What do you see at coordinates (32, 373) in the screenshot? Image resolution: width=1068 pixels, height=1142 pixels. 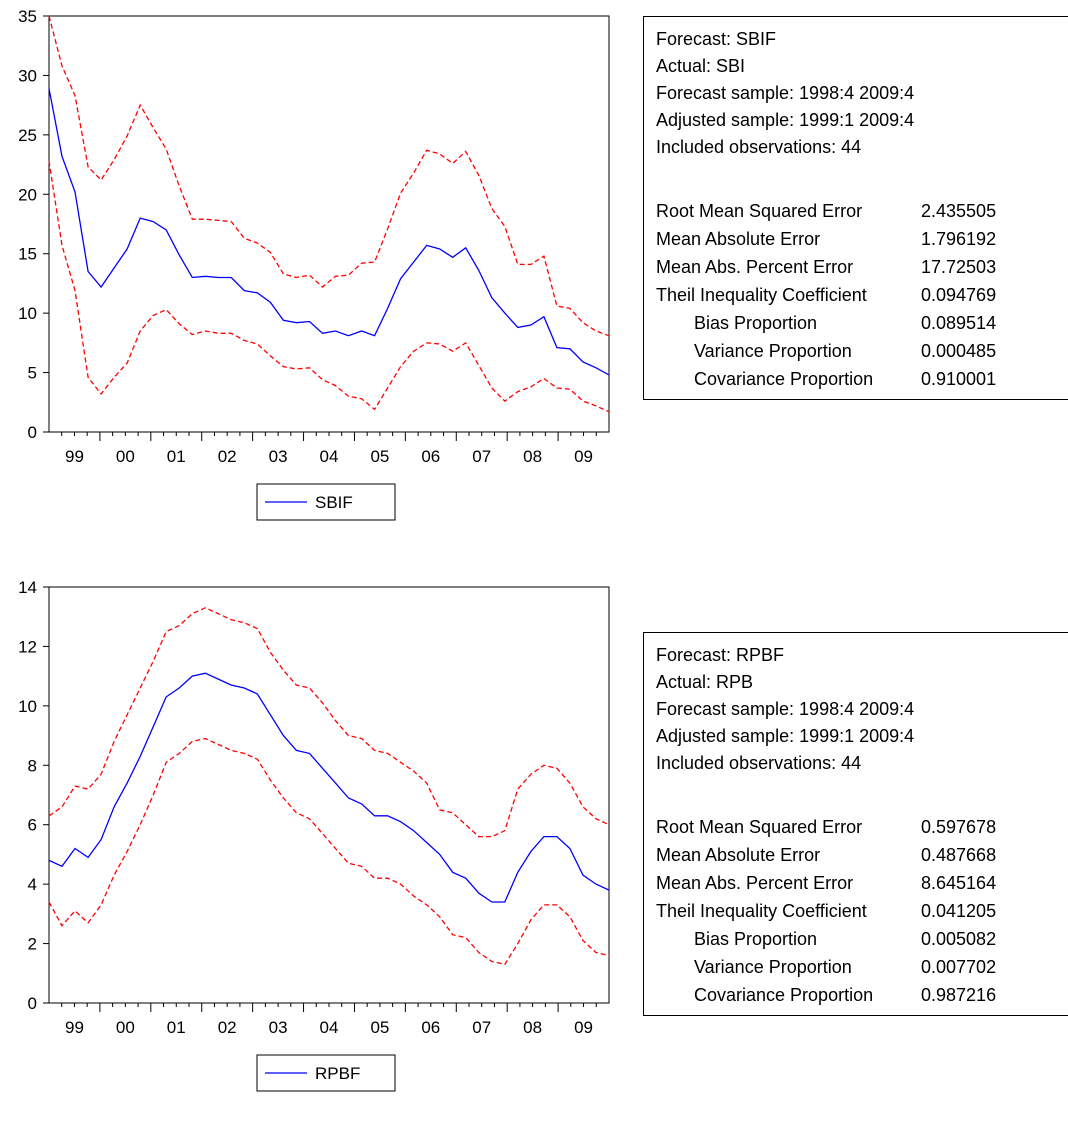 I see `y-tick-label: 5` at bounding box center [32, 373].